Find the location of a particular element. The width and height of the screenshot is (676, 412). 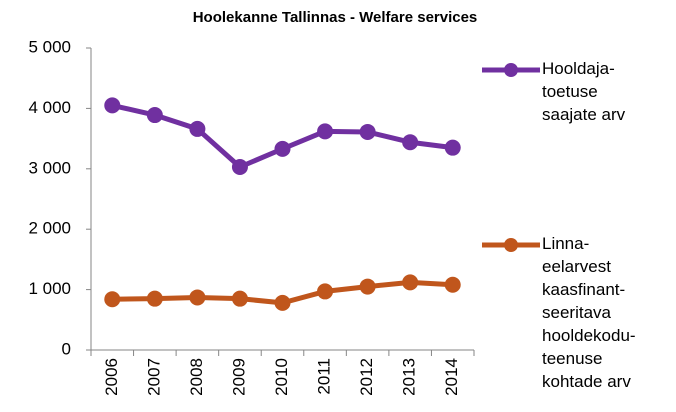

chart-title: Hoolekanne Tallinnas - Welfare services is located at coordinates (335, 17).